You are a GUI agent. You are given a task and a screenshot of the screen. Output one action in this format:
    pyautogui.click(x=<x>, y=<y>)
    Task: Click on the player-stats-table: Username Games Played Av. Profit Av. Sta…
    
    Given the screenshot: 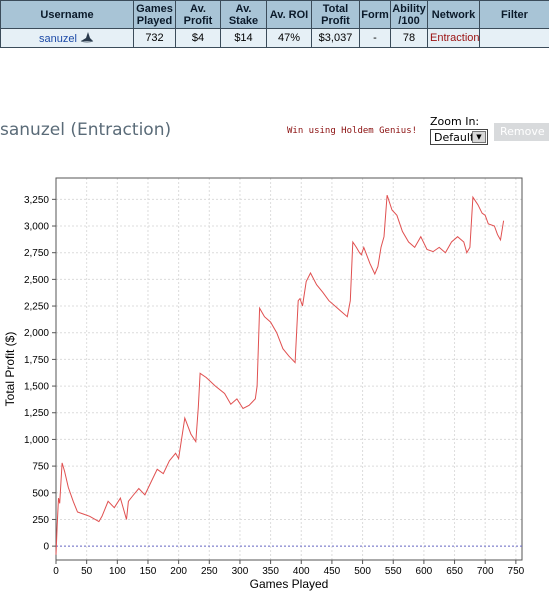 What is the action you would take?
    pyautogui.click(x=274, y=24)
    